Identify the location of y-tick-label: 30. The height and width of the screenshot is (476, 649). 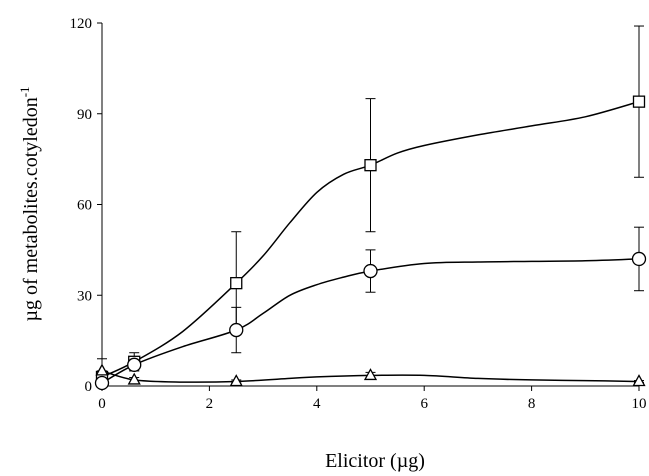
(84, 296).